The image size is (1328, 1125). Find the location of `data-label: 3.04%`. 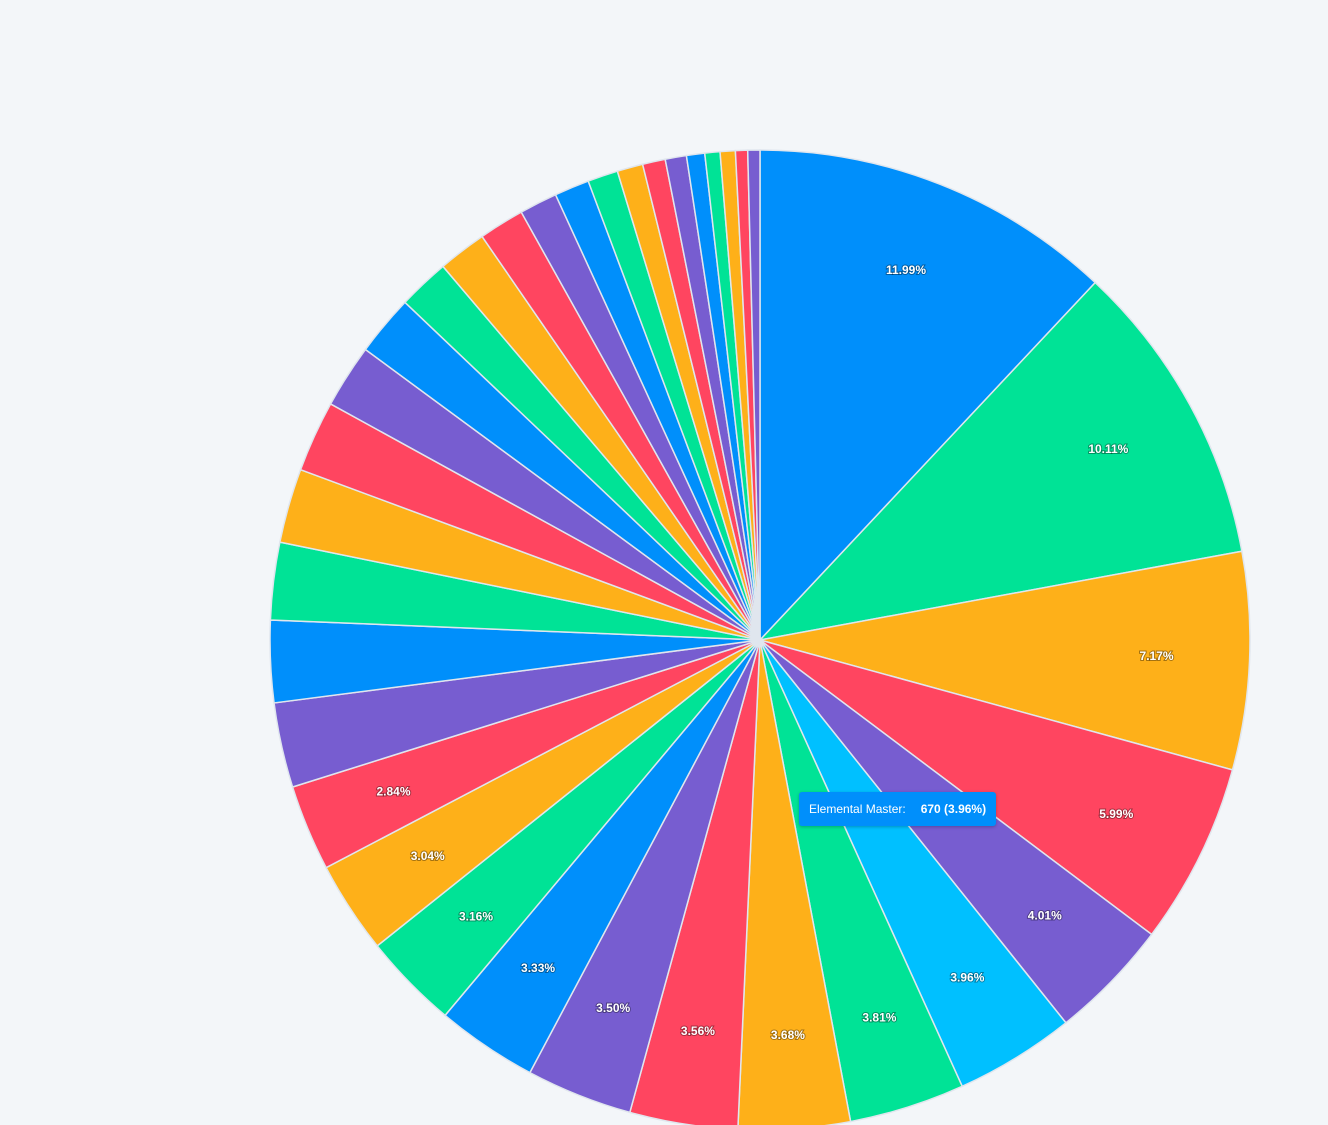

data-label: 3.04% is located at coordinates (428, 856).